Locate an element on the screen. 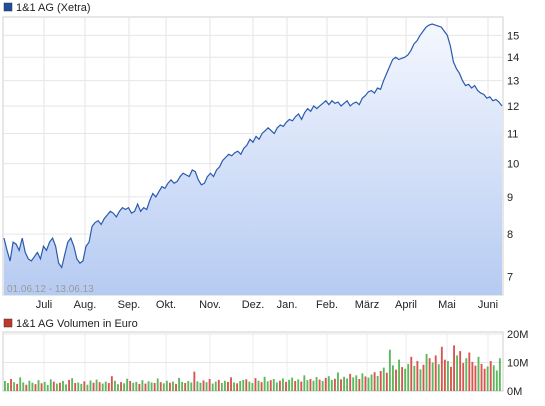 This screenshot has width=545, height=406. volume-y-tick-label: 10M is located at coordinates (517, 364).